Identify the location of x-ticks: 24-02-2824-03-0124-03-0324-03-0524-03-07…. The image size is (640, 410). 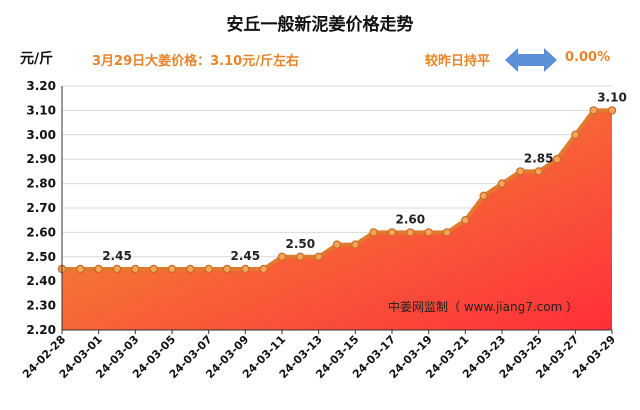
(319, 355).